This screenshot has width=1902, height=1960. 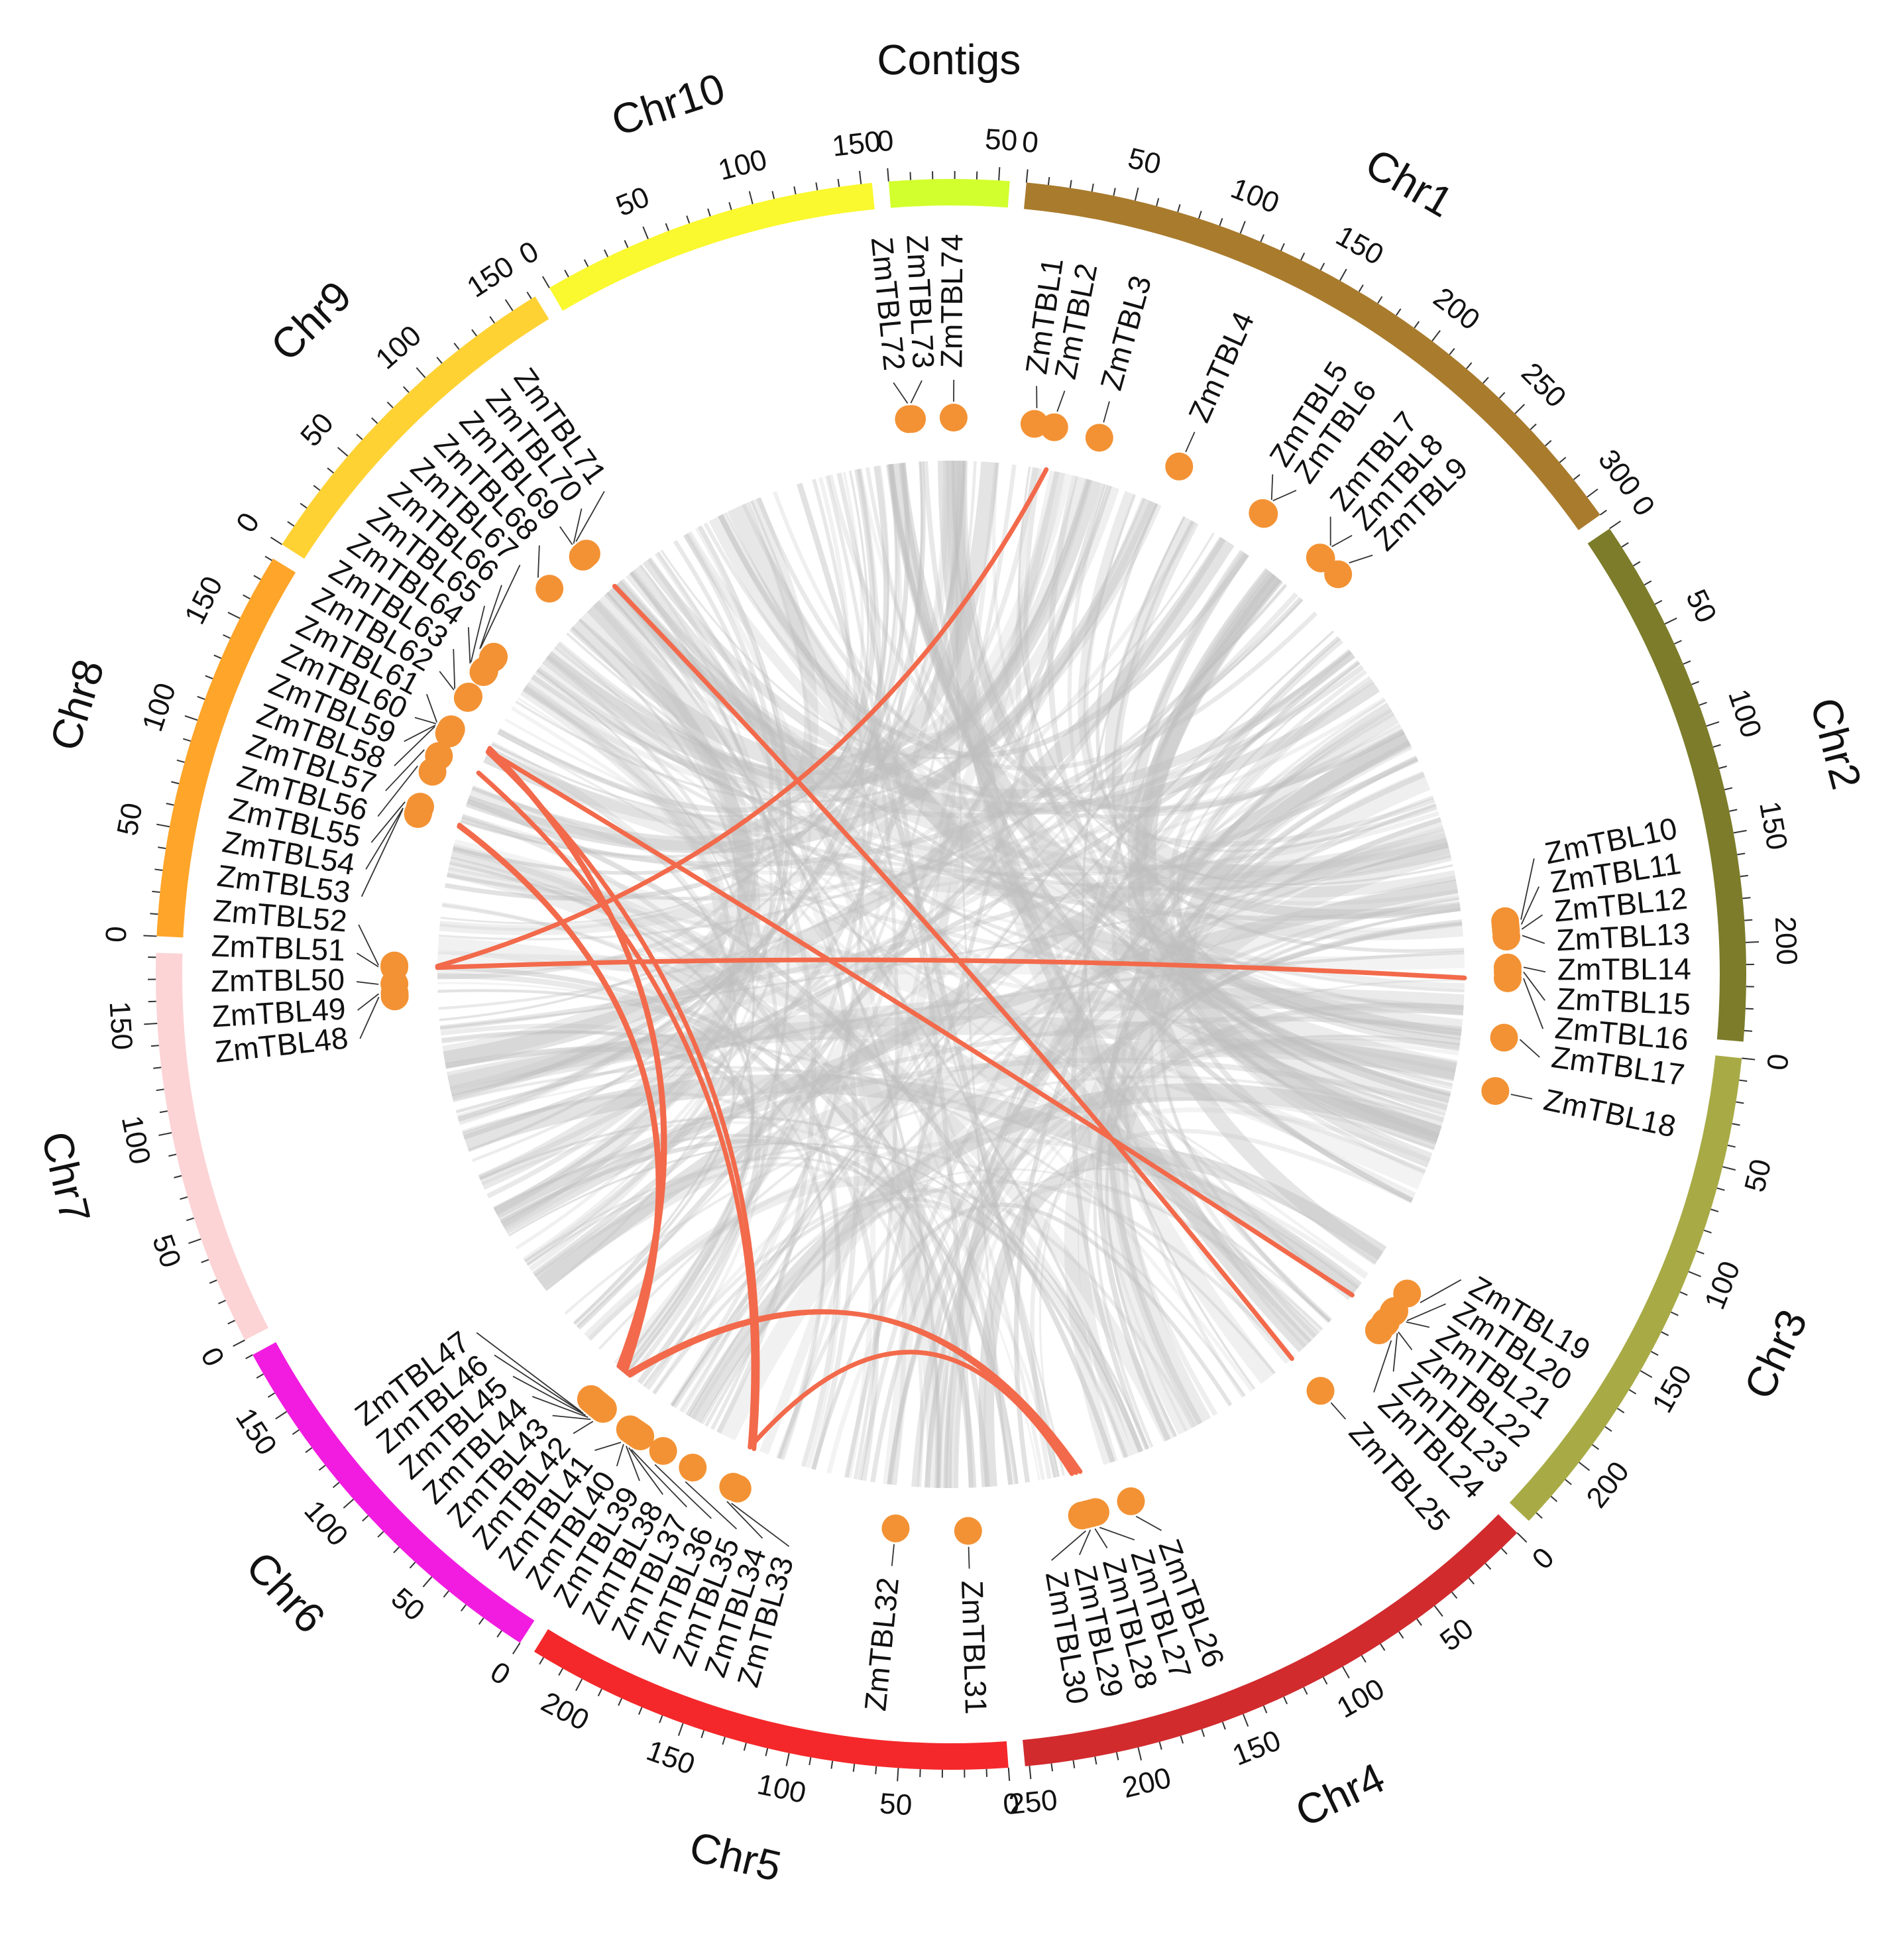 I want to click on chromosome-label: Chr10, so click(x=668, y=104).